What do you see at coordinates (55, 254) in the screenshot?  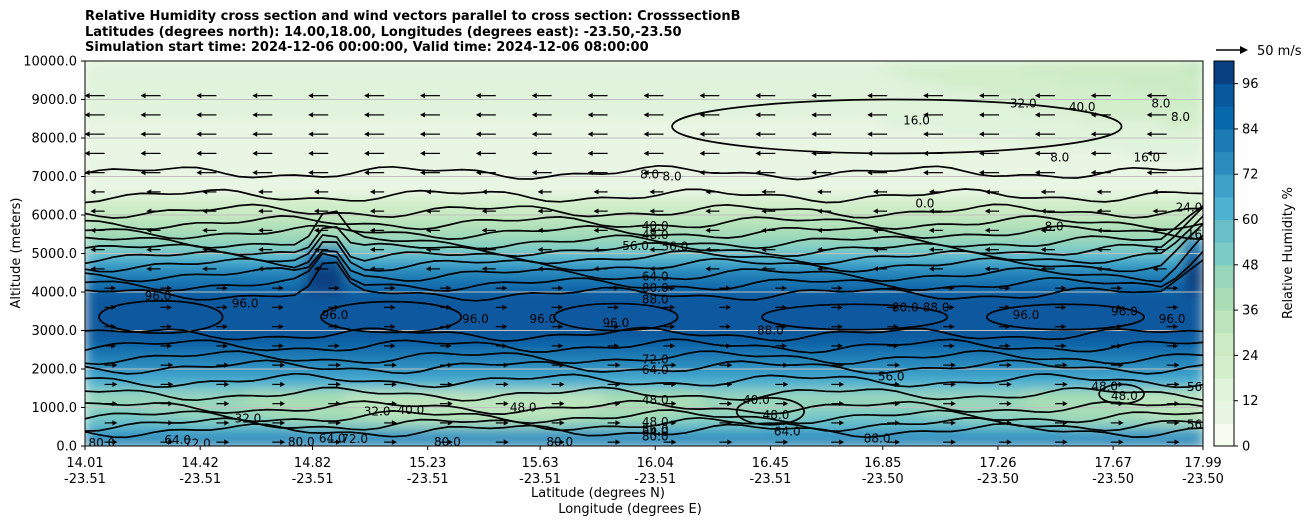 I see `y-tick-label: 5000.0` at bounding box center [55, 254].